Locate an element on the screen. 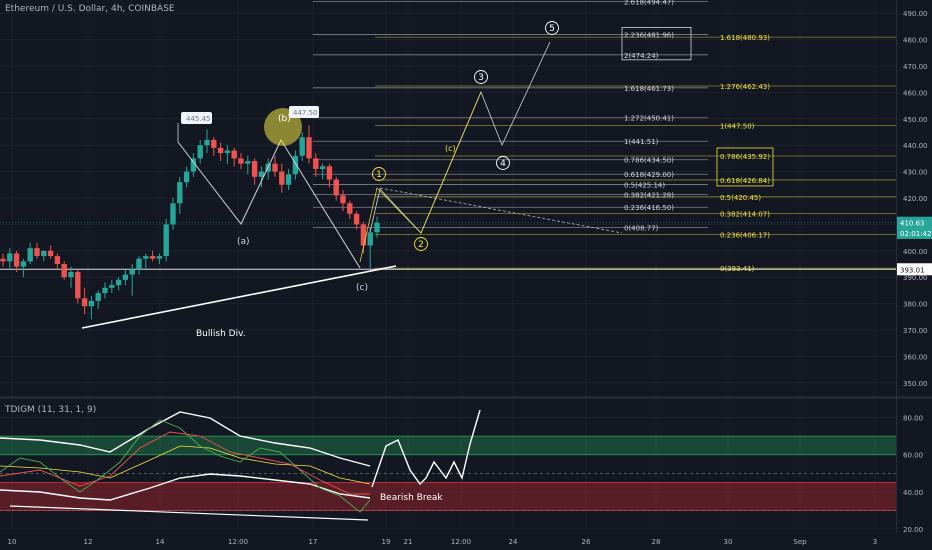 This screenshot has height=550, width=932. fib-label: 0.236(406.17) is located at coordinates (745, 236).